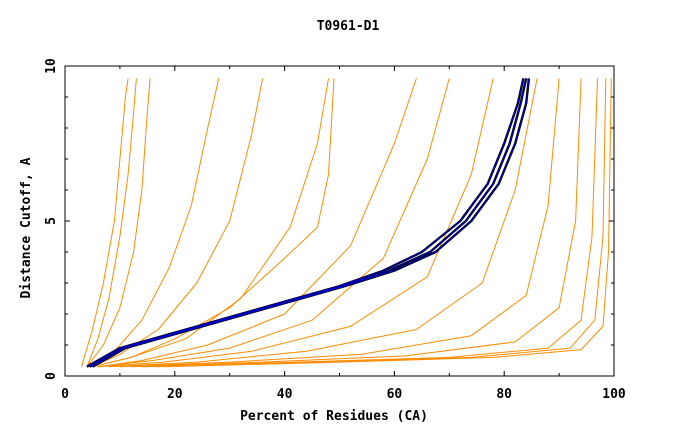 Image resolution: width=680 pixels, height=440 pixels. Describe the element at coordinates (51, 221) in the screenshot. I see `y-tick-label: 5` at that location.